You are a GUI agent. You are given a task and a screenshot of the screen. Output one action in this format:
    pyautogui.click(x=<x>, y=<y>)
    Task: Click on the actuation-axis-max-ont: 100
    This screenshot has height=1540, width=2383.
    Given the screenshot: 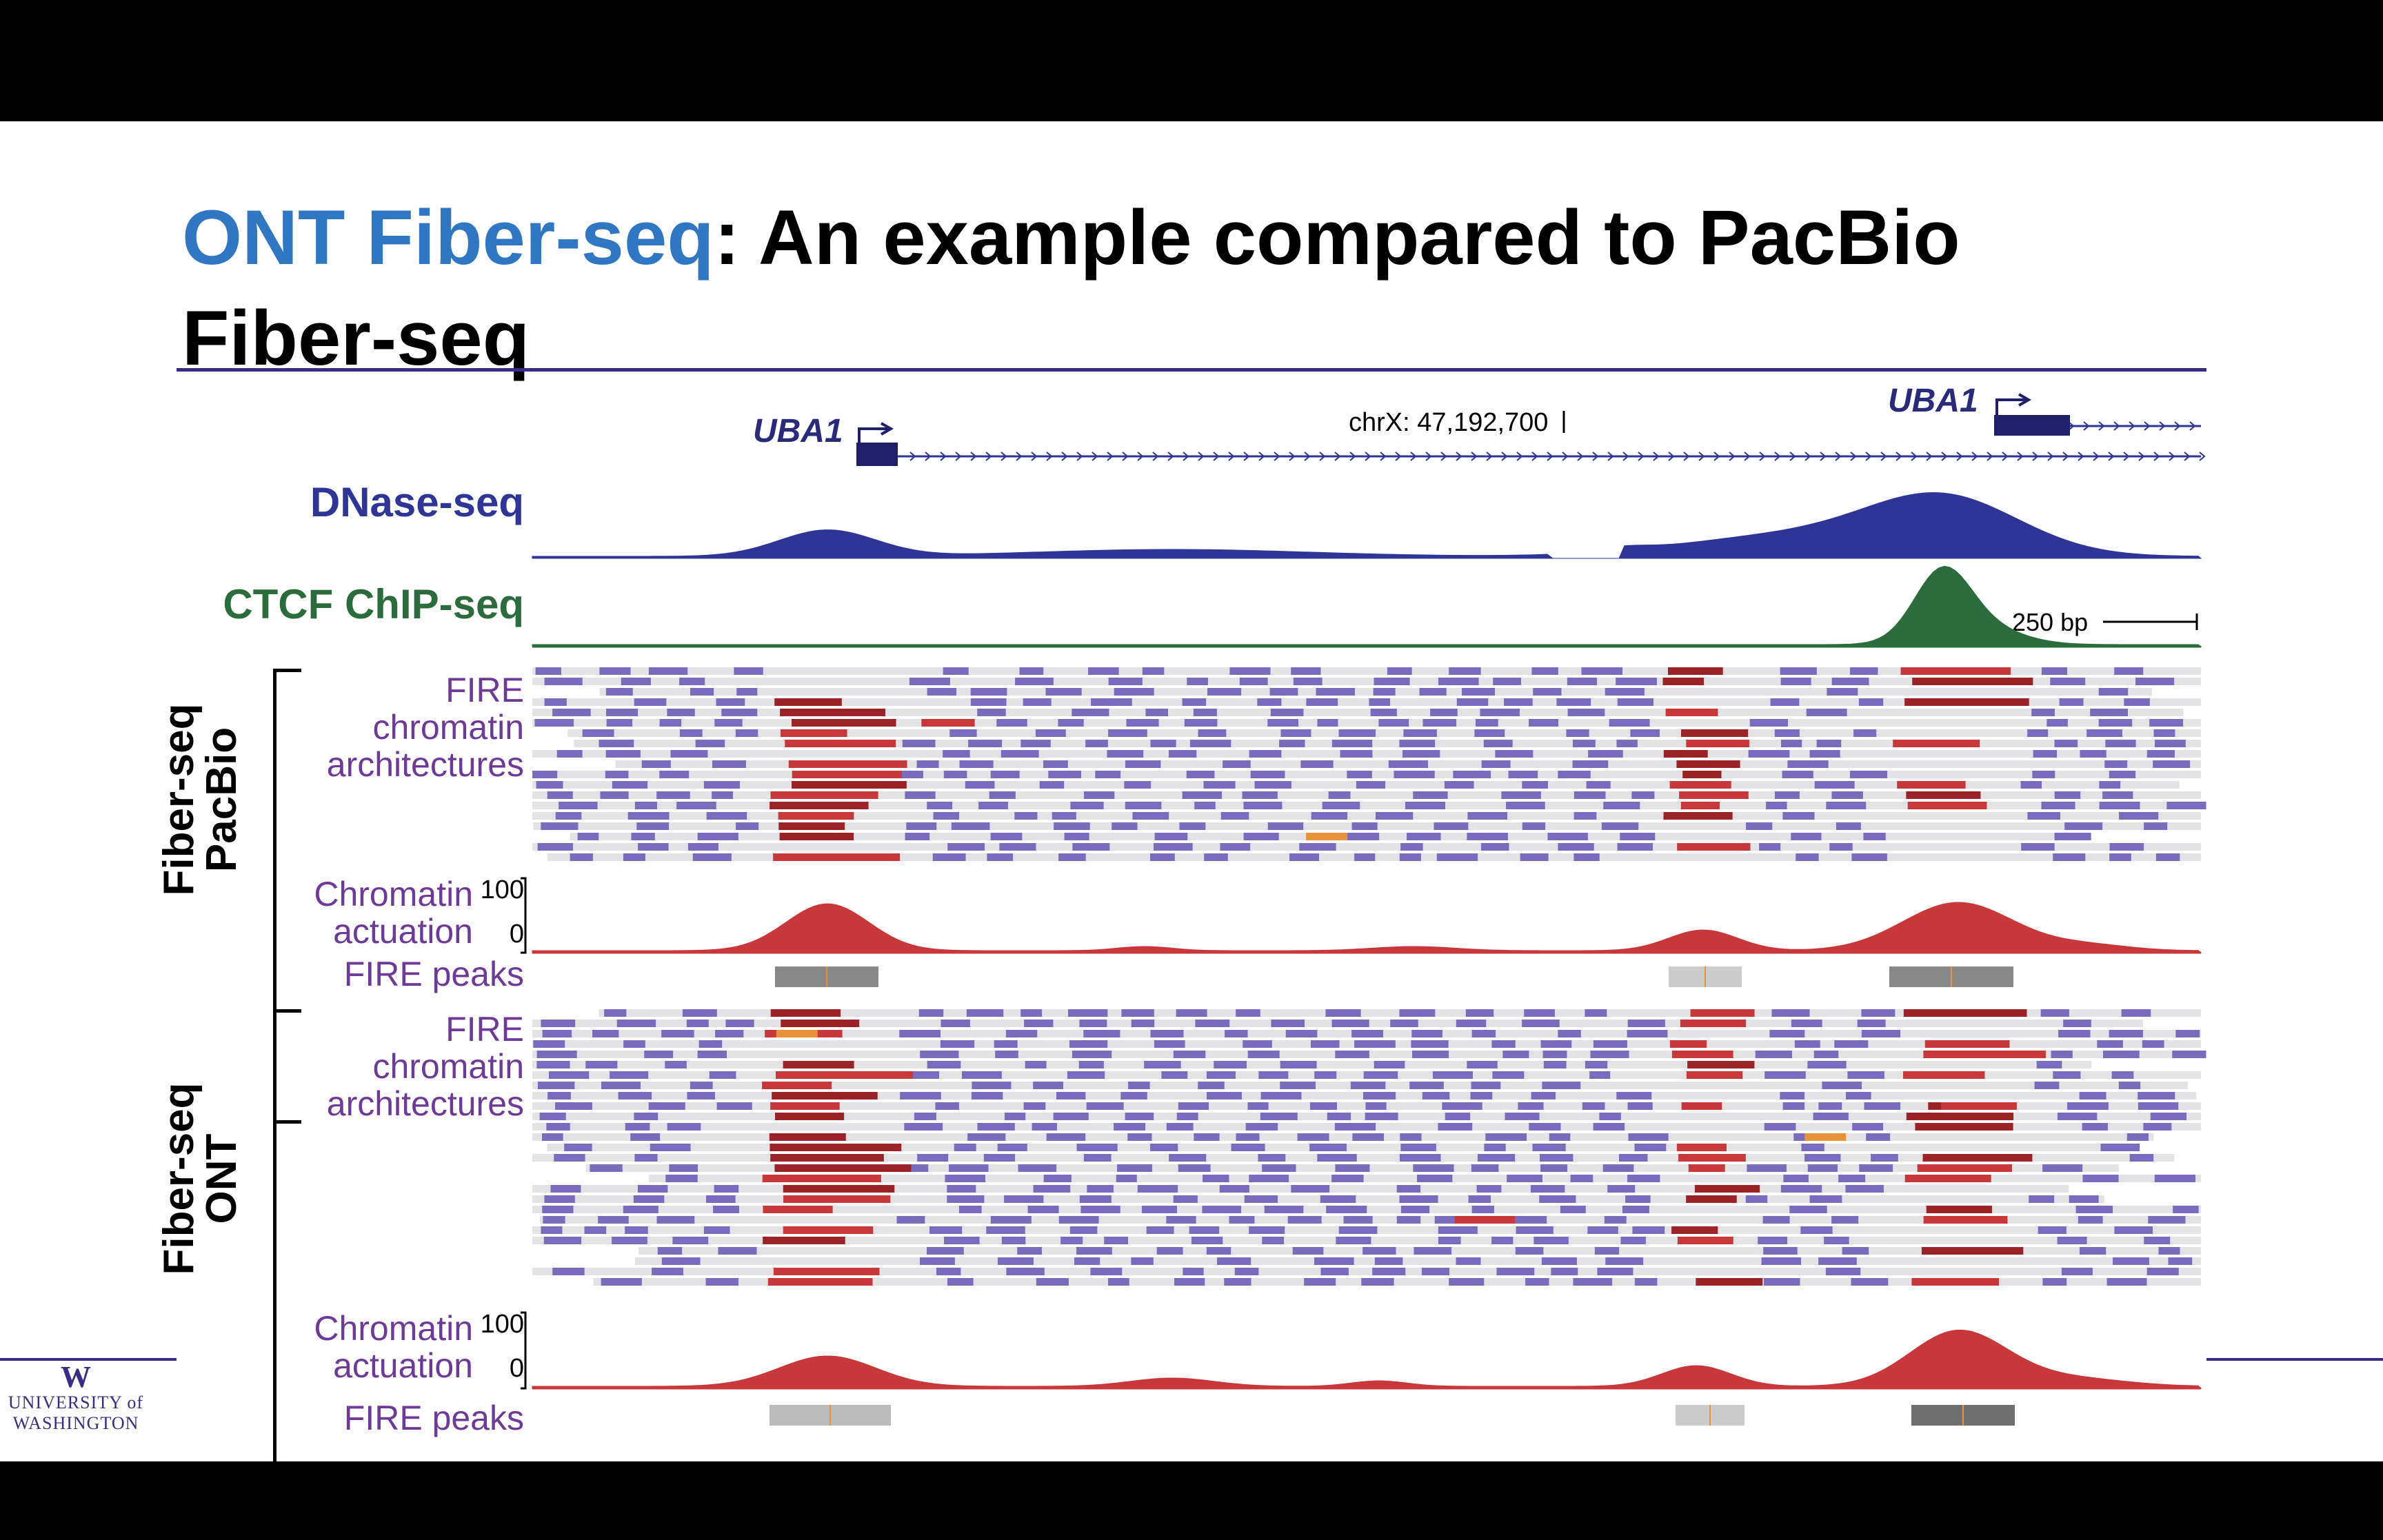 What is the action you would take?
    pyautogui.click(x=502, y=1325)
    